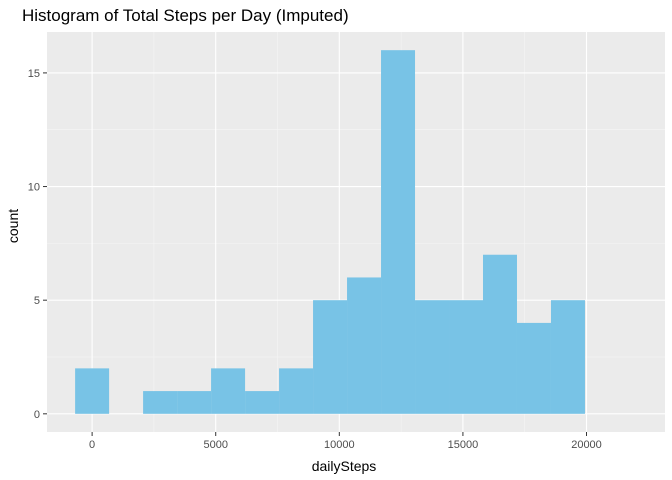 Image resolution: width=672 pixels, height=480 pixels. I want to click on x-axis-title: dailySteps, so click(344, 466).